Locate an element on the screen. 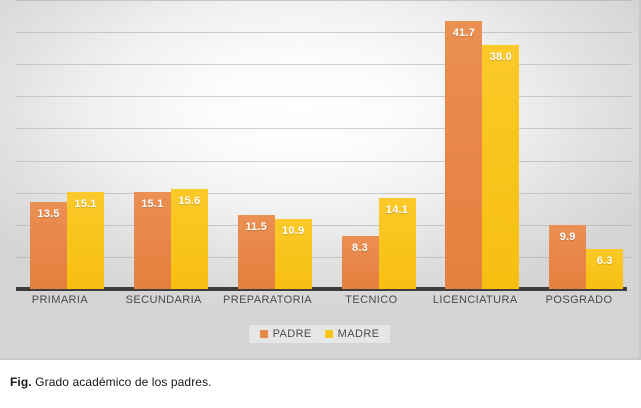 This screenshot has width=641, height=408. bar-value-label: 15.6 is located at coordinates (189, 200).